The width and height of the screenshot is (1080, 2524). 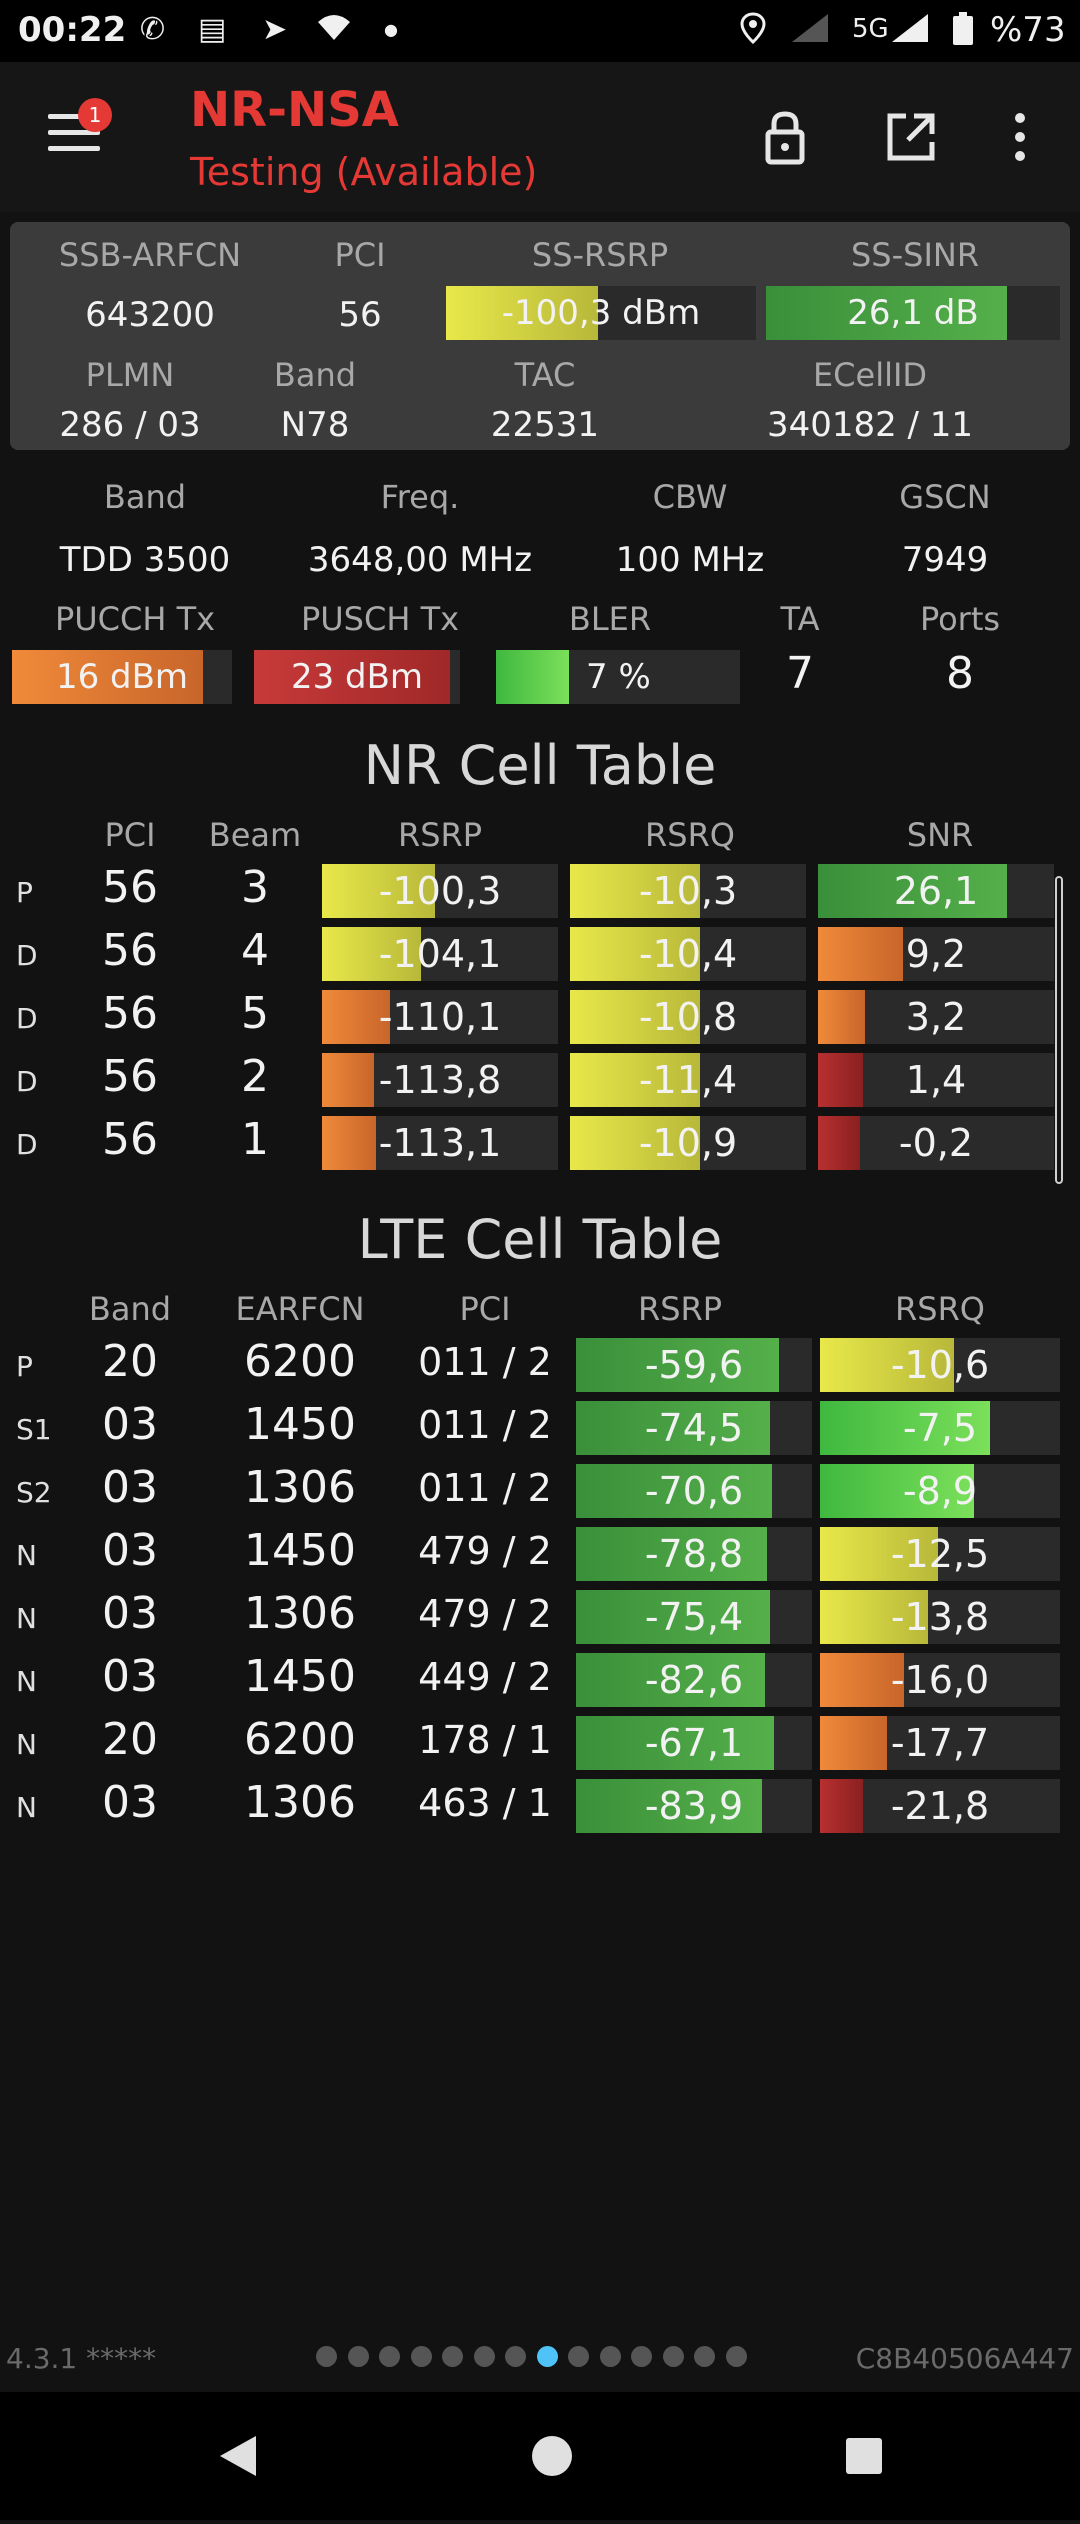 I want to click on nr-row-rsrq-bar-fill, so click(x=635, y=1017).